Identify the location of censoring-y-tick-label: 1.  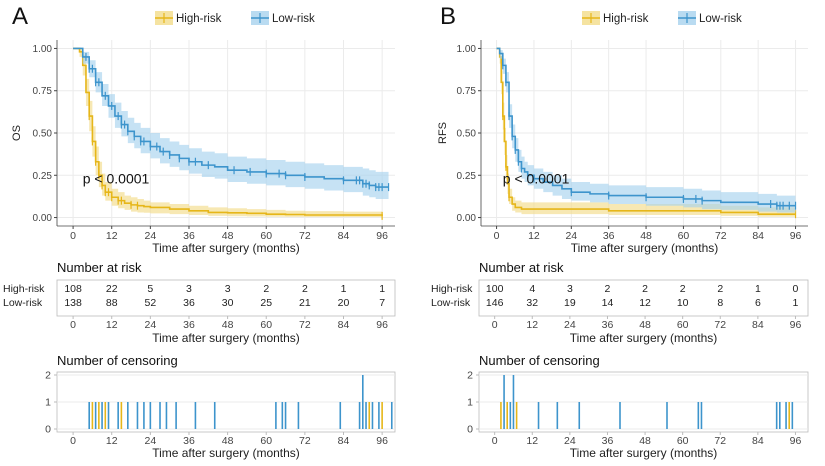
(470, 403).